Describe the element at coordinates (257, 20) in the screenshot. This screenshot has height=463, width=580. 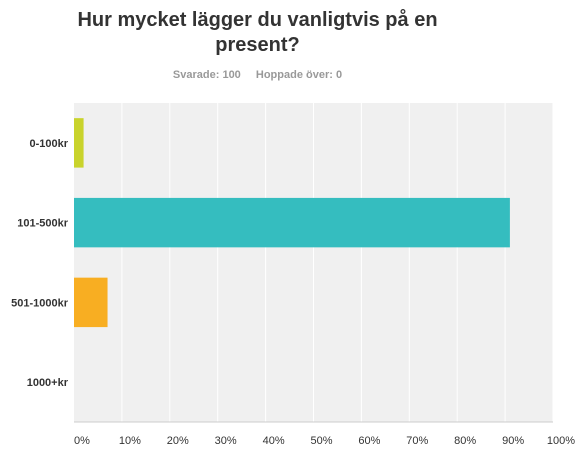
I see `chart-title-line-1: Hur mycket lägger du vanligtvis på en` at that location.